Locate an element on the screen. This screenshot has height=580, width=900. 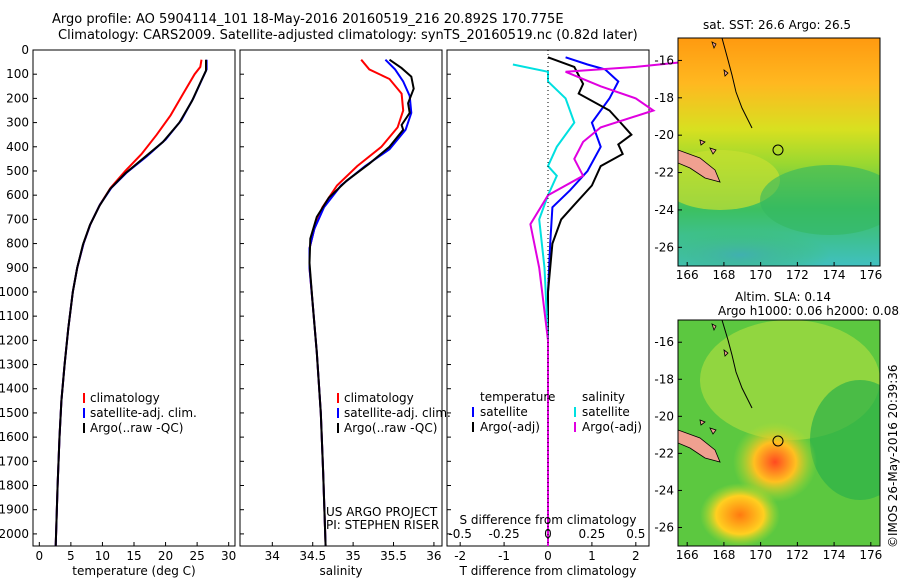
project-annotation: US ARGO PROJECT is located at coordinates (382, 512).